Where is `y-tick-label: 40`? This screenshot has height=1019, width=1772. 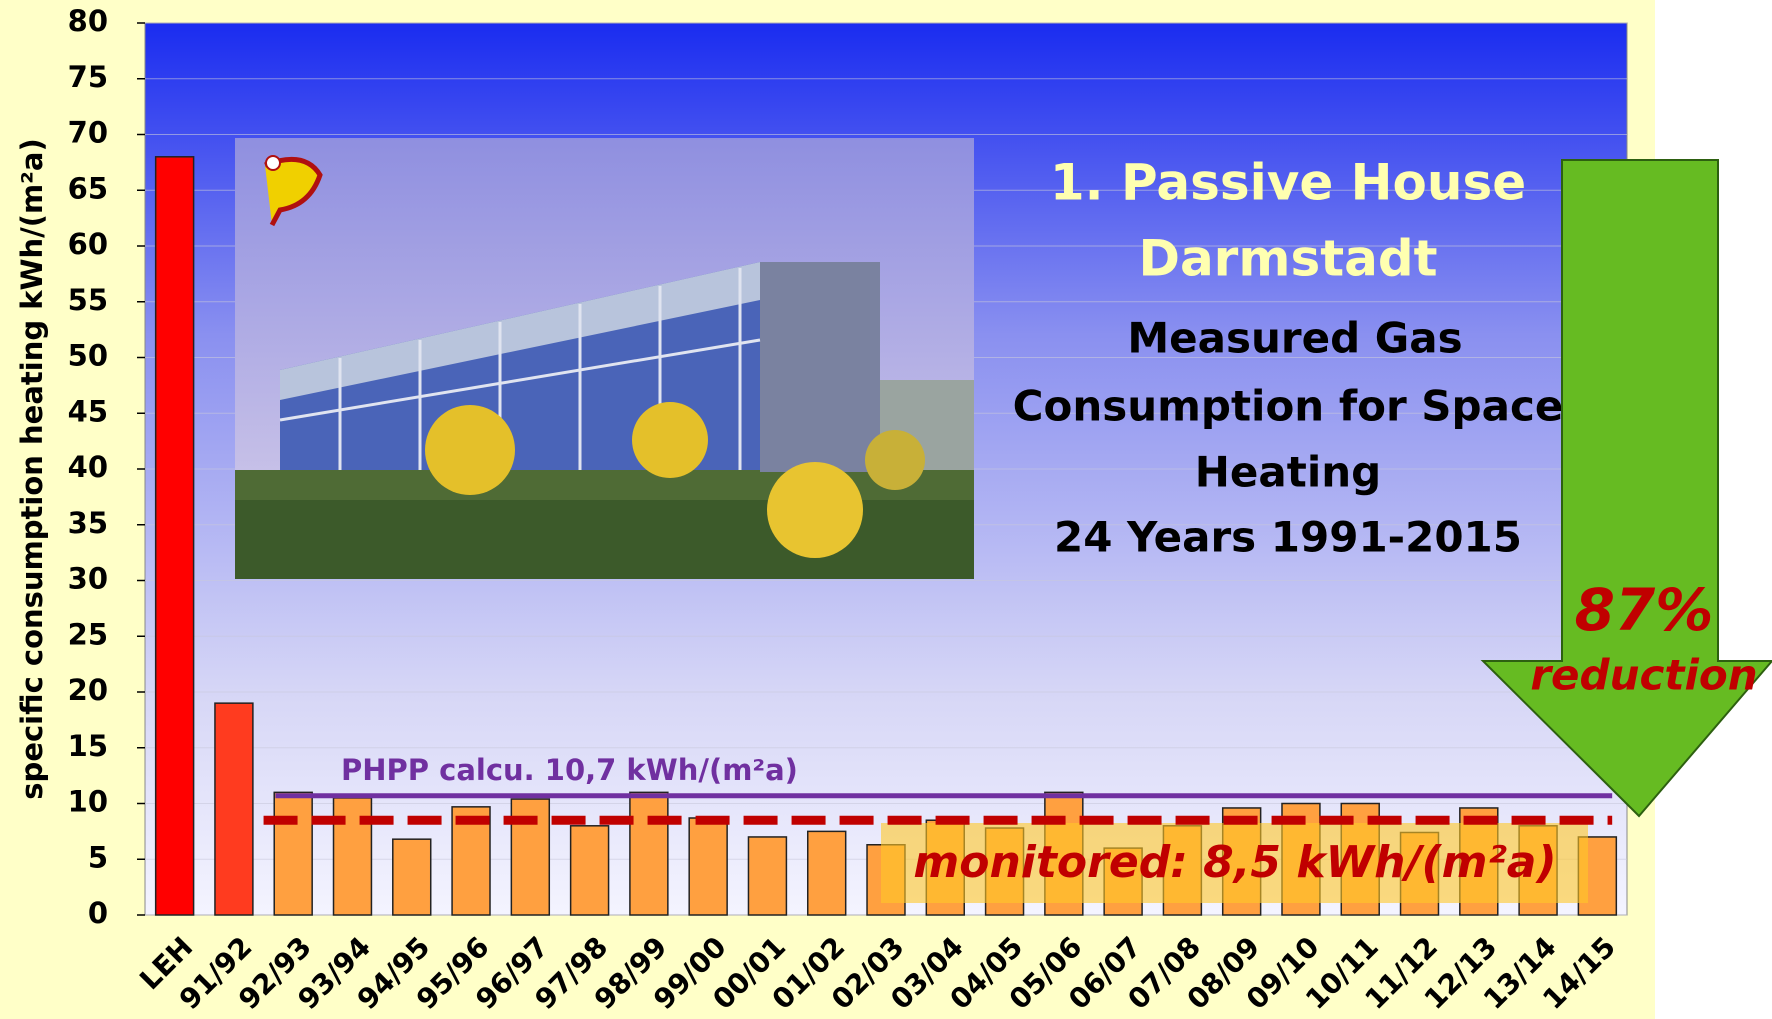
y-tick-label: 40 is located at coordinates (88, 467).